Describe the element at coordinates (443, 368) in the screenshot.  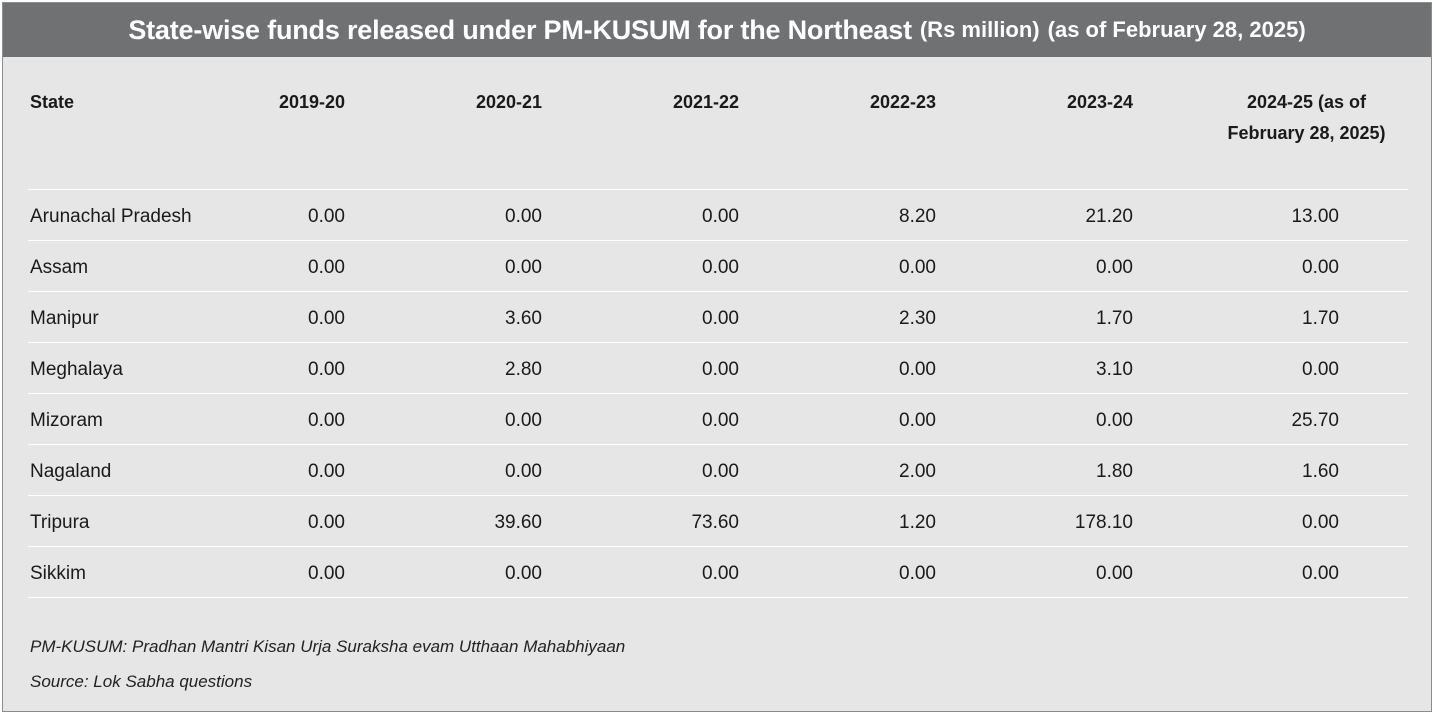
I see `value-cell: 2.80` at that location.